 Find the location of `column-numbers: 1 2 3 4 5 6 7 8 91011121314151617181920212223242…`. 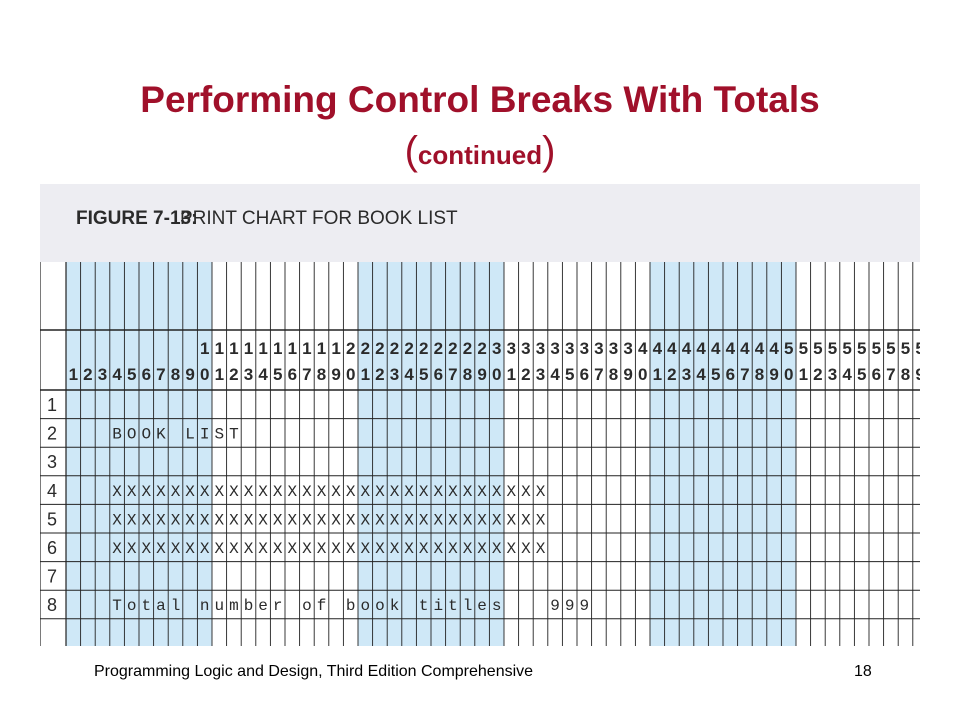

column-numbers: 1 2 3 4 5 6 7 8 91011121314151617181920212223242… is located at coordinates (494, 361).